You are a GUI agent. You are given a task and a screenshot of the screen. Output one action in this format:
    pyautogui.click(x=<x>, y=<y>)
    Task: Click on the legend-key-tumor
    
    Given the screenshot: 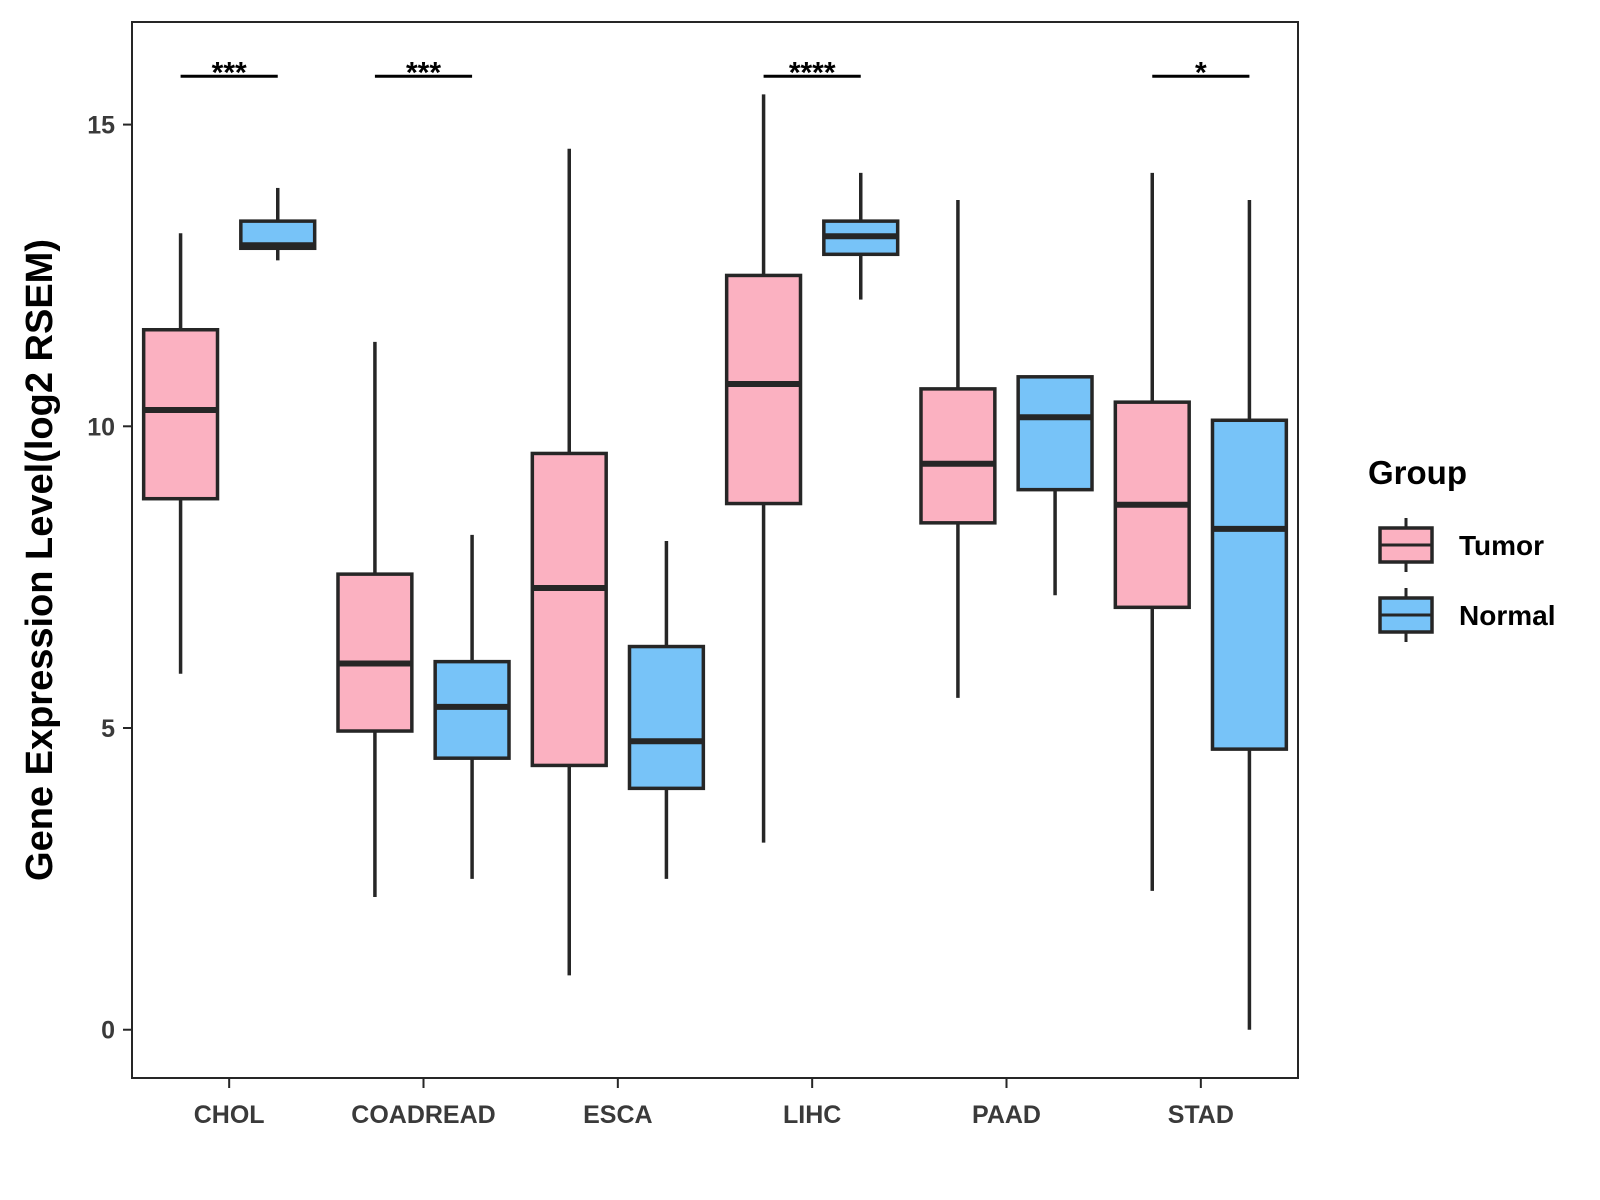 What is the action you would take?
    pyautogui.click(x=1406, y=545)
    